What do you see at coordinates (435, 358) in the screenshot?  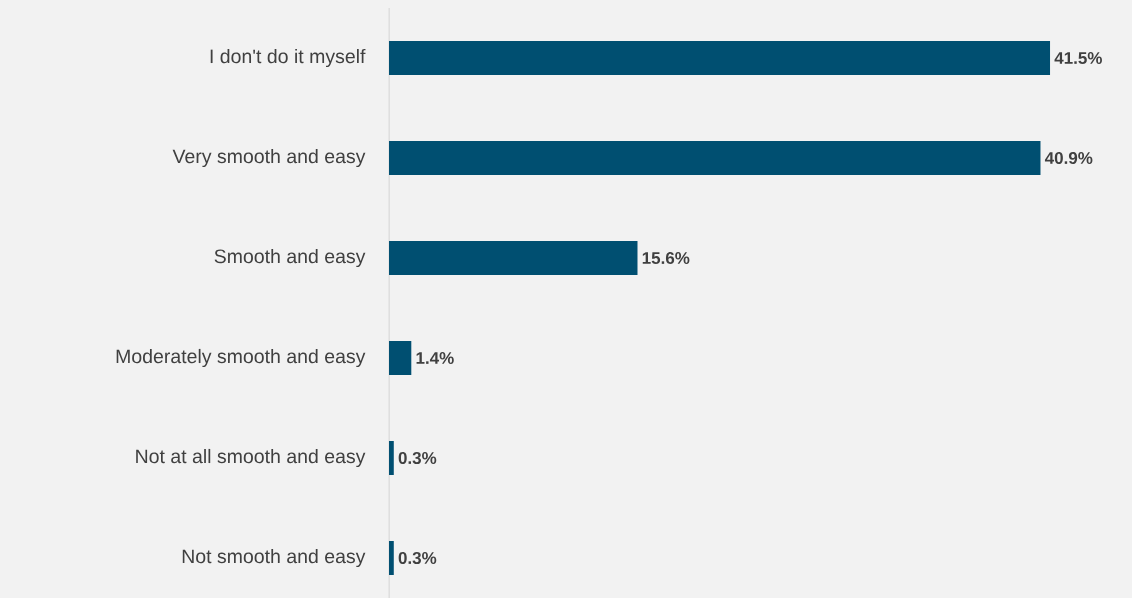 I see `data-label: 1.4%` at bounding box center [435, 358].